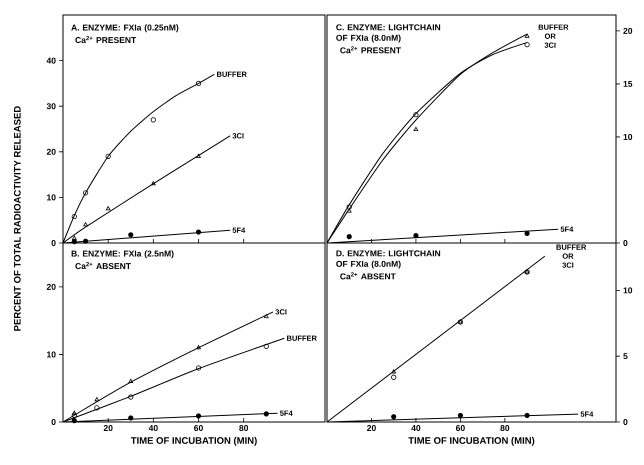 This screenshot has width=644, height=465. I want to click on text: D. ENZYME: LIGHTCHAIN OF FXIa (8.0nM), so click(388, 259).